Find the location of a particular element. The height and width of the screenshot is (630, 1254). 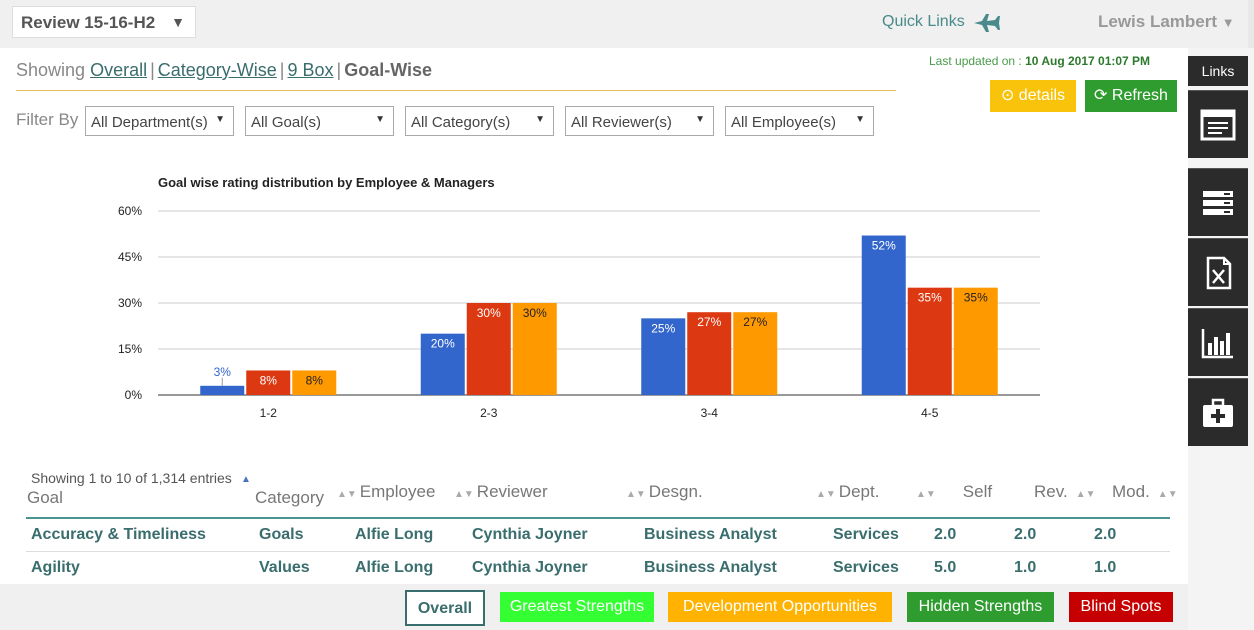

quick-links-link: Quick Links is located at coordinates (923, 21).